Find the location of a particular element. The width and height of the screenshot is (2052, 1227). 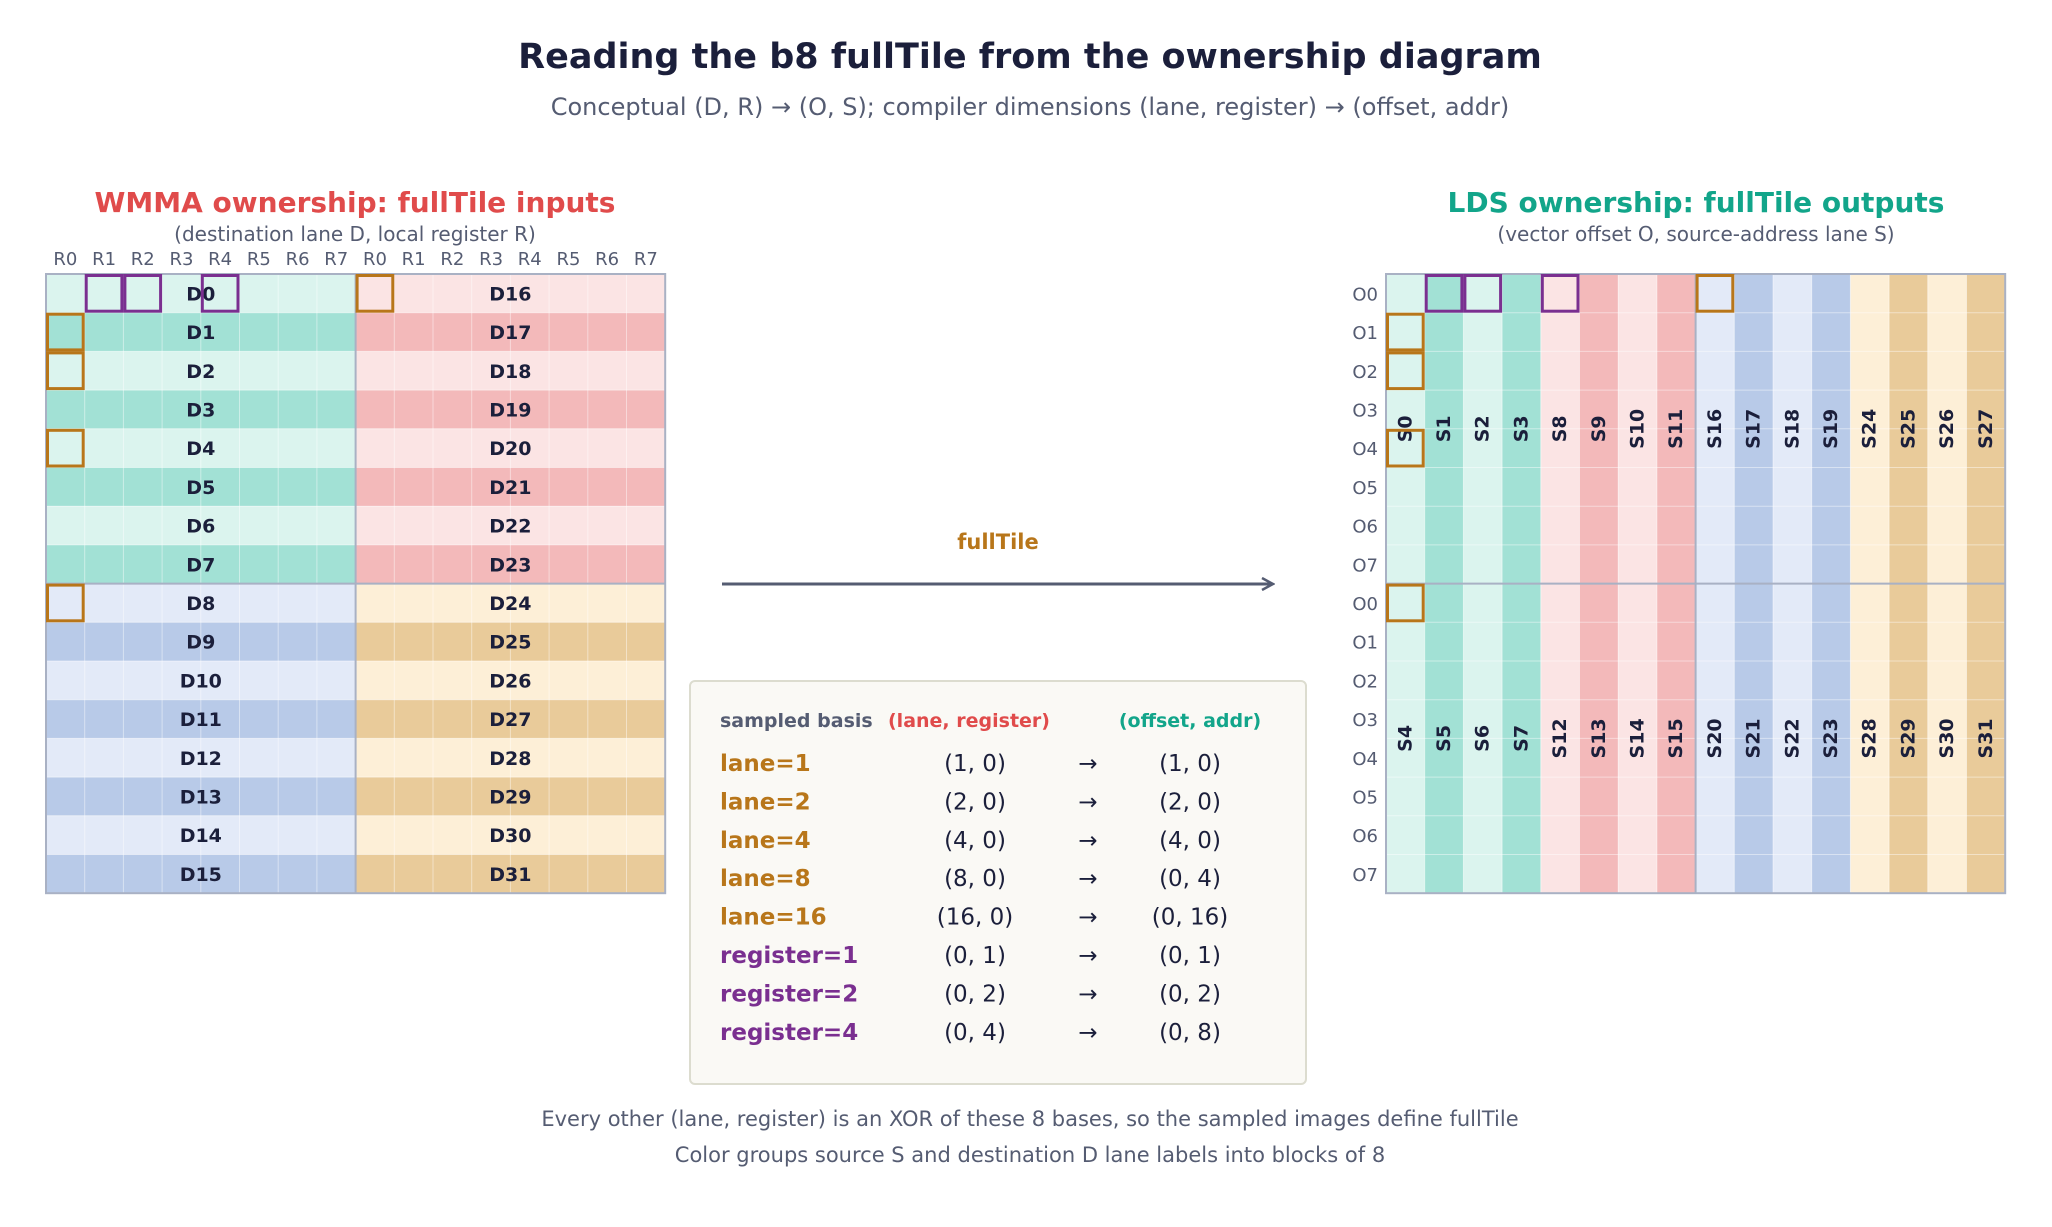

left-lane-label: D0 is located at coordinates (200, 294).